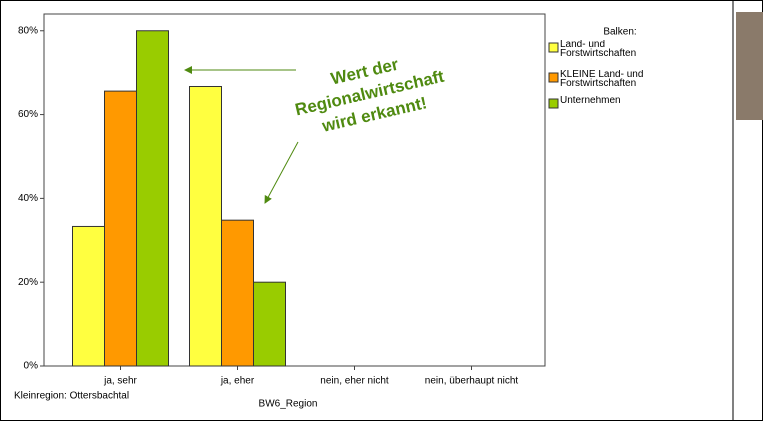  What do you see at coordinates (28, 282) in the screenshot?
I see `y-tick-label: 20%` at bounding box center [28, 282].